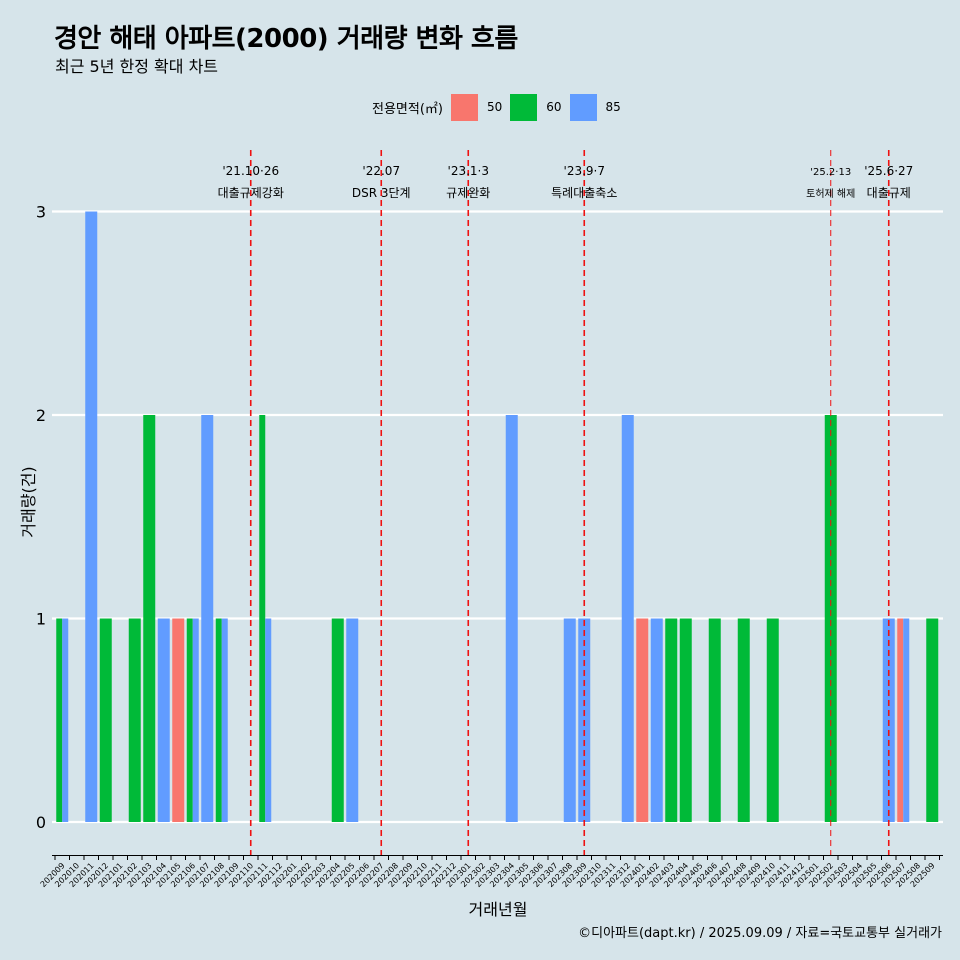  I want to click on legend: 전용면적(㎡) 50 60 85, so click(500, 107).